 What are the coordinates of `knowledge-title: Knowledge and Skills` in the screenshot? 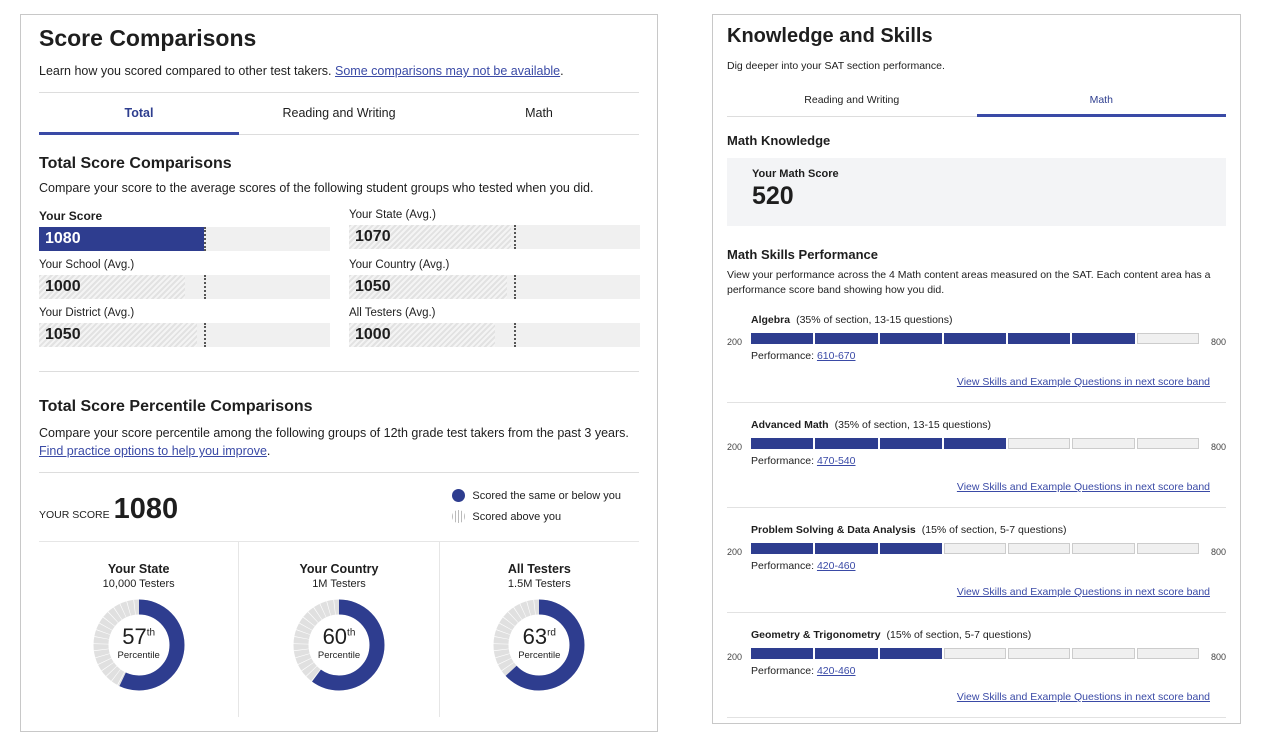 It's located at (830, 36).